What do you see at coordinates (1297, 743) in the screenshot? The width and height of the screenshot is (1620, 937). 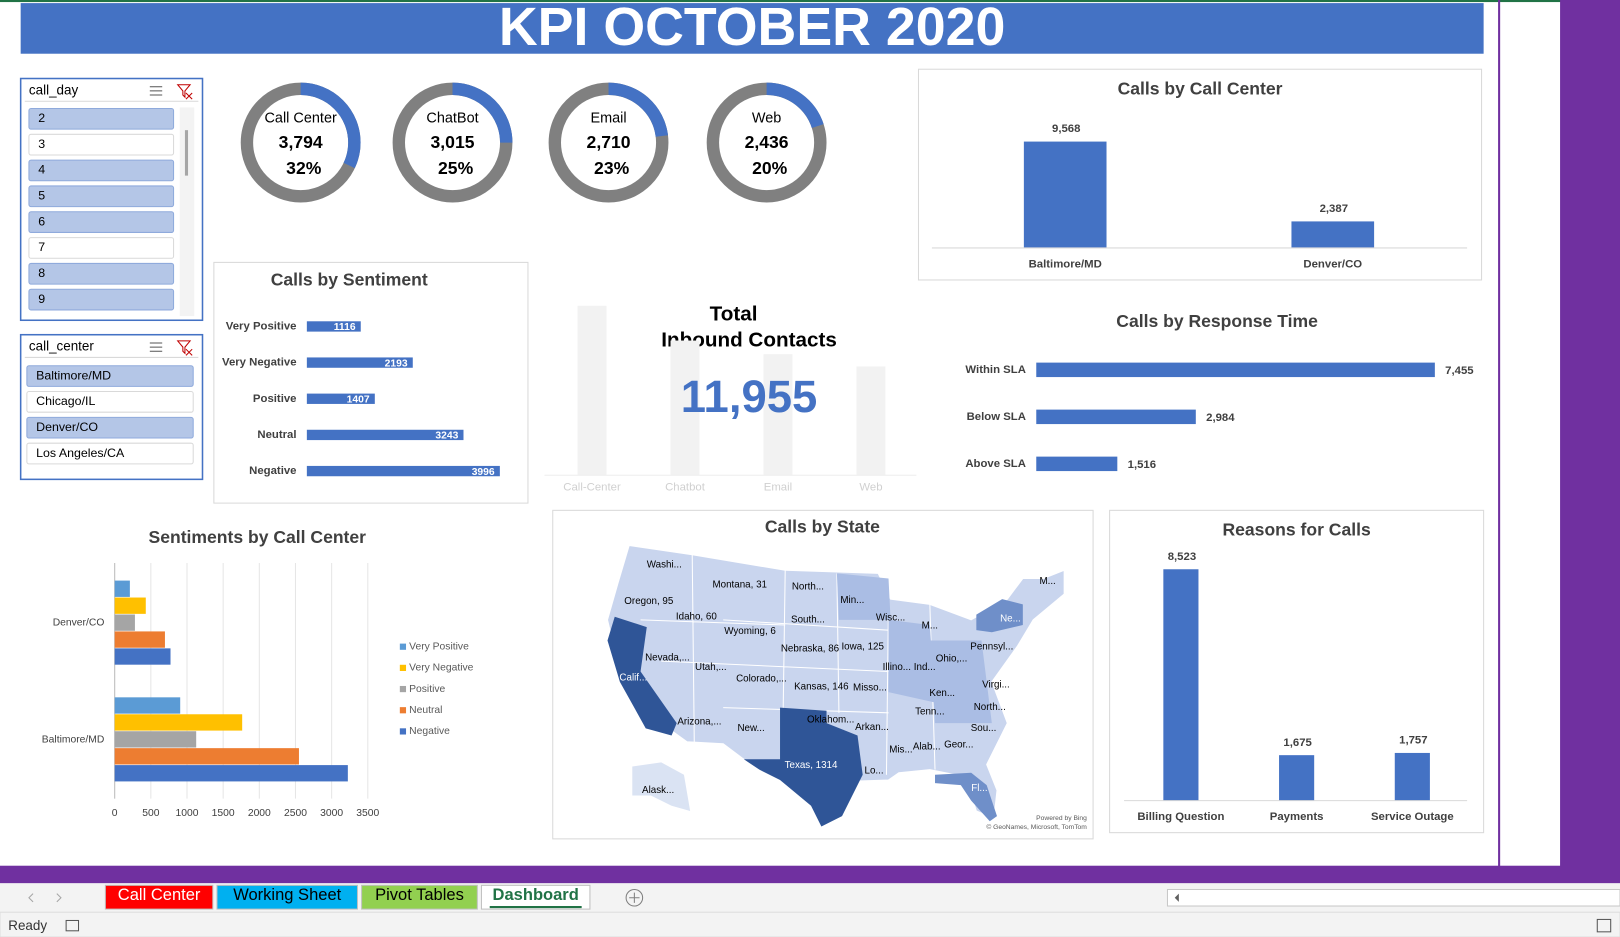 I see `value-label: 1,675` at bounding box center [1297, 743].